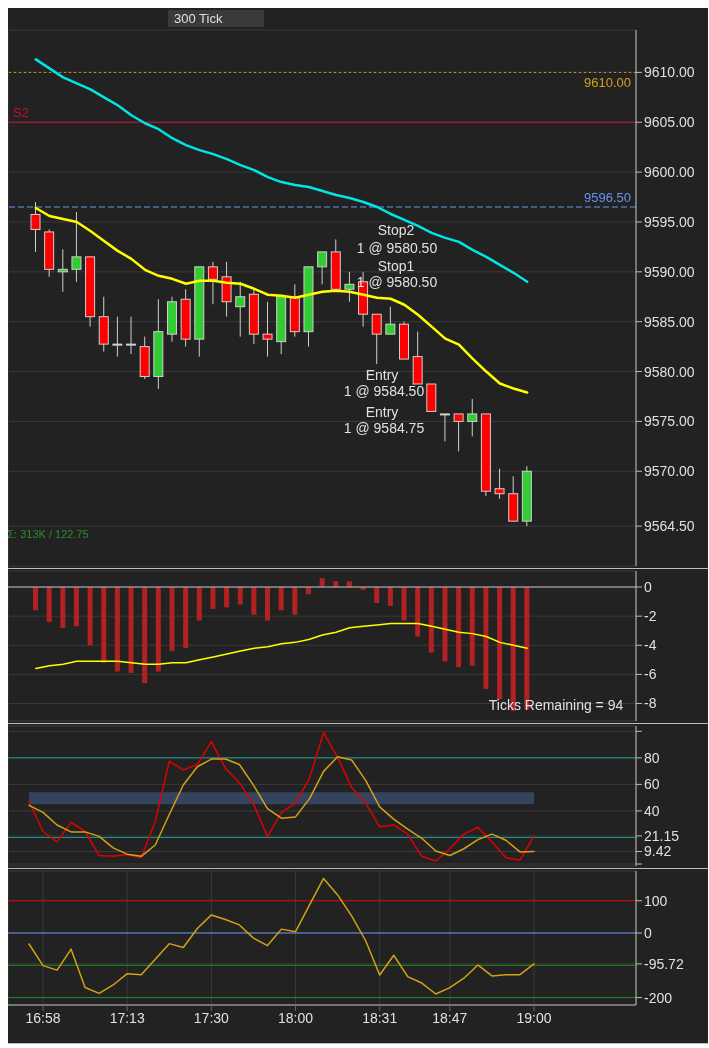 The height and width of the screenshot is (1048, 709). Describe the element at coordinates (43, 1017) in the screenshot. I see `x-tick-label: 16:58` at that location.